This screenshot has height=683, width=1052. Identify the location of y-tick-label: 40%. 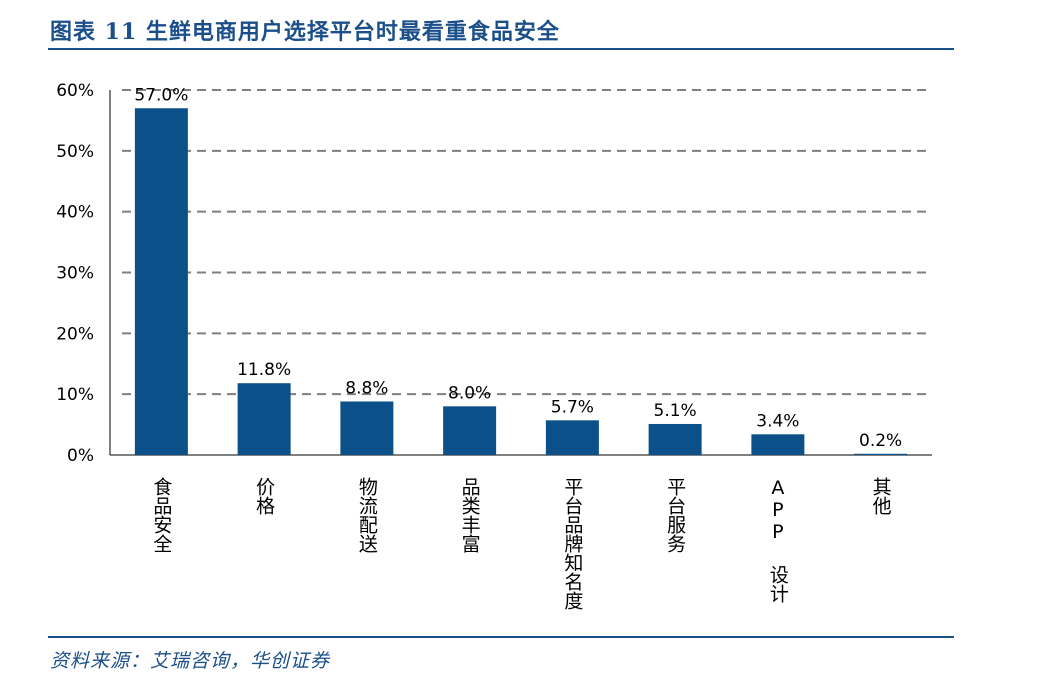
(75, 213).